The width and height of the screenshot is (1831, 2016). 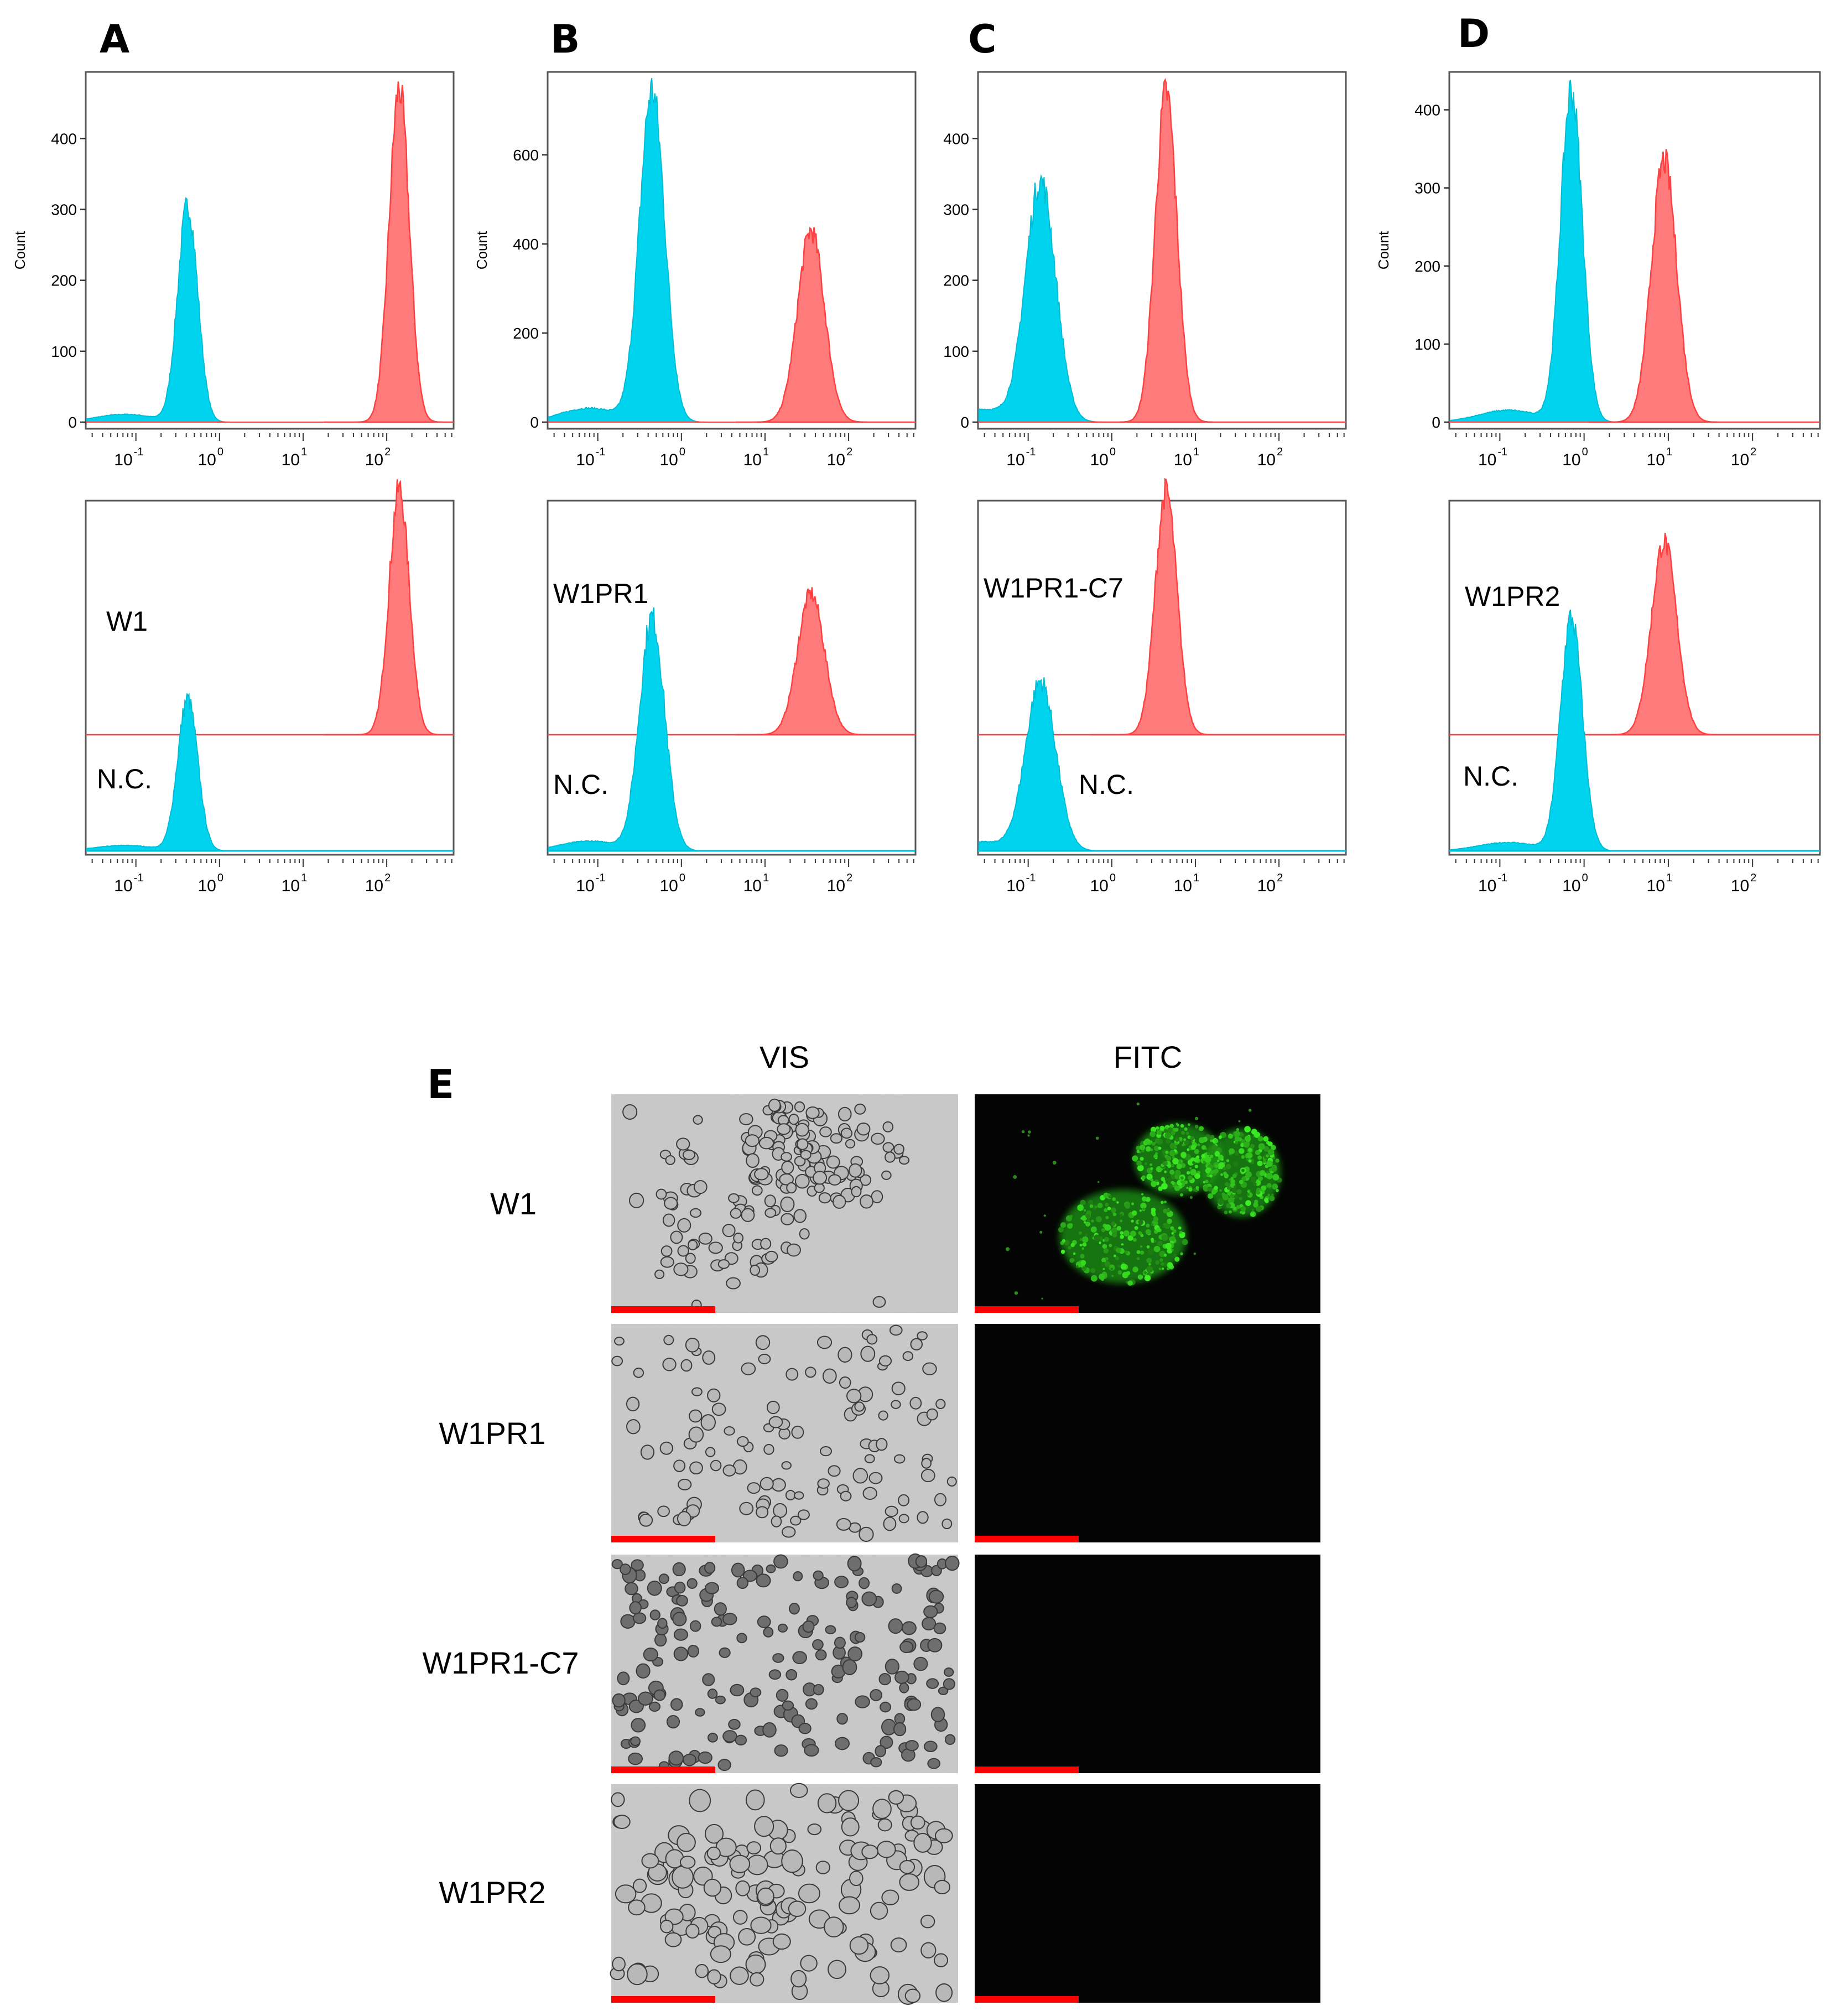 I want to click on x-axis-top-tick-exp: 0, so click(x=220, y=452).